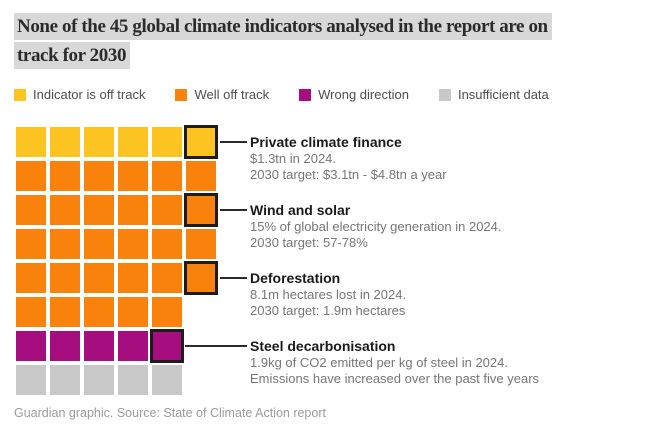 This screenshot has width=650, height=442. I want to click on annotation-connector-private-climate-finance, so click(233, 142).